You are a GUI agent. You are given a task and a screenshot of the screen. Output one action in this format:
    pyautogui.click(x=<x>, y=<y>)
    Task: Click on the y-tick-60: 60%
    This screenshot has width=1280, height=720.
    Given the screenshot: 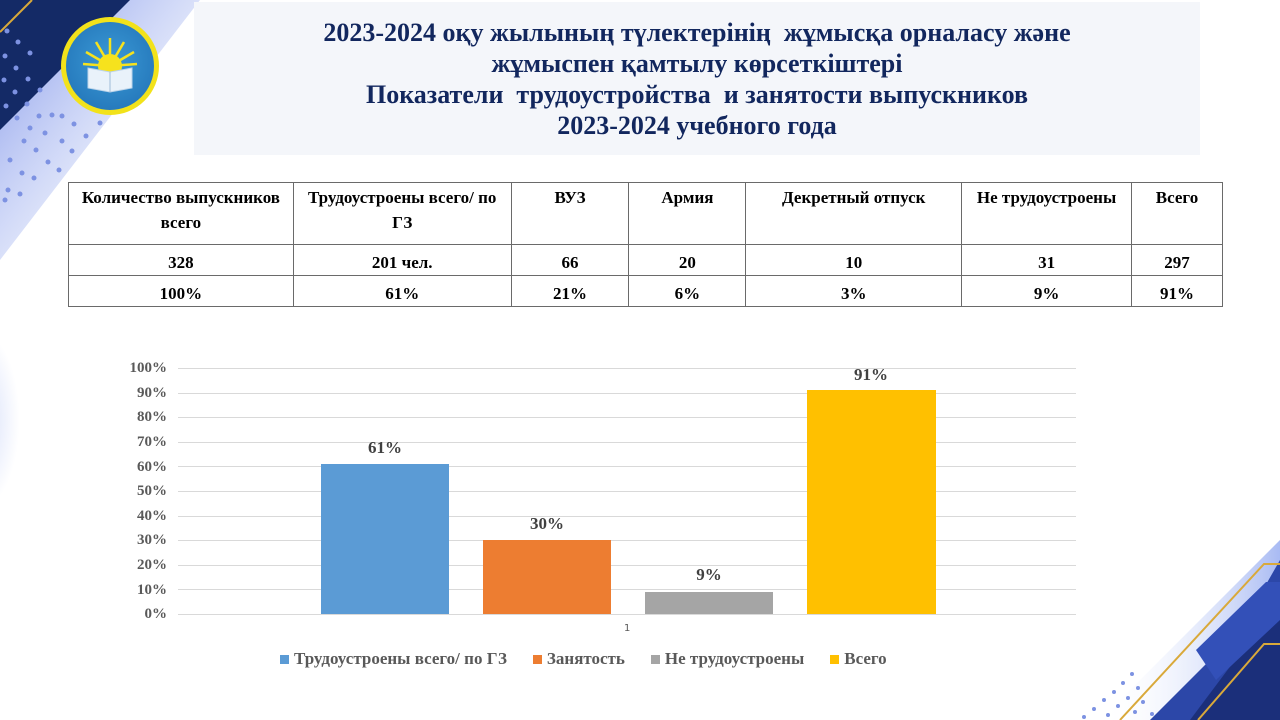 What is the action you would take?
    pyautogui.click(x=152, y=467)
    